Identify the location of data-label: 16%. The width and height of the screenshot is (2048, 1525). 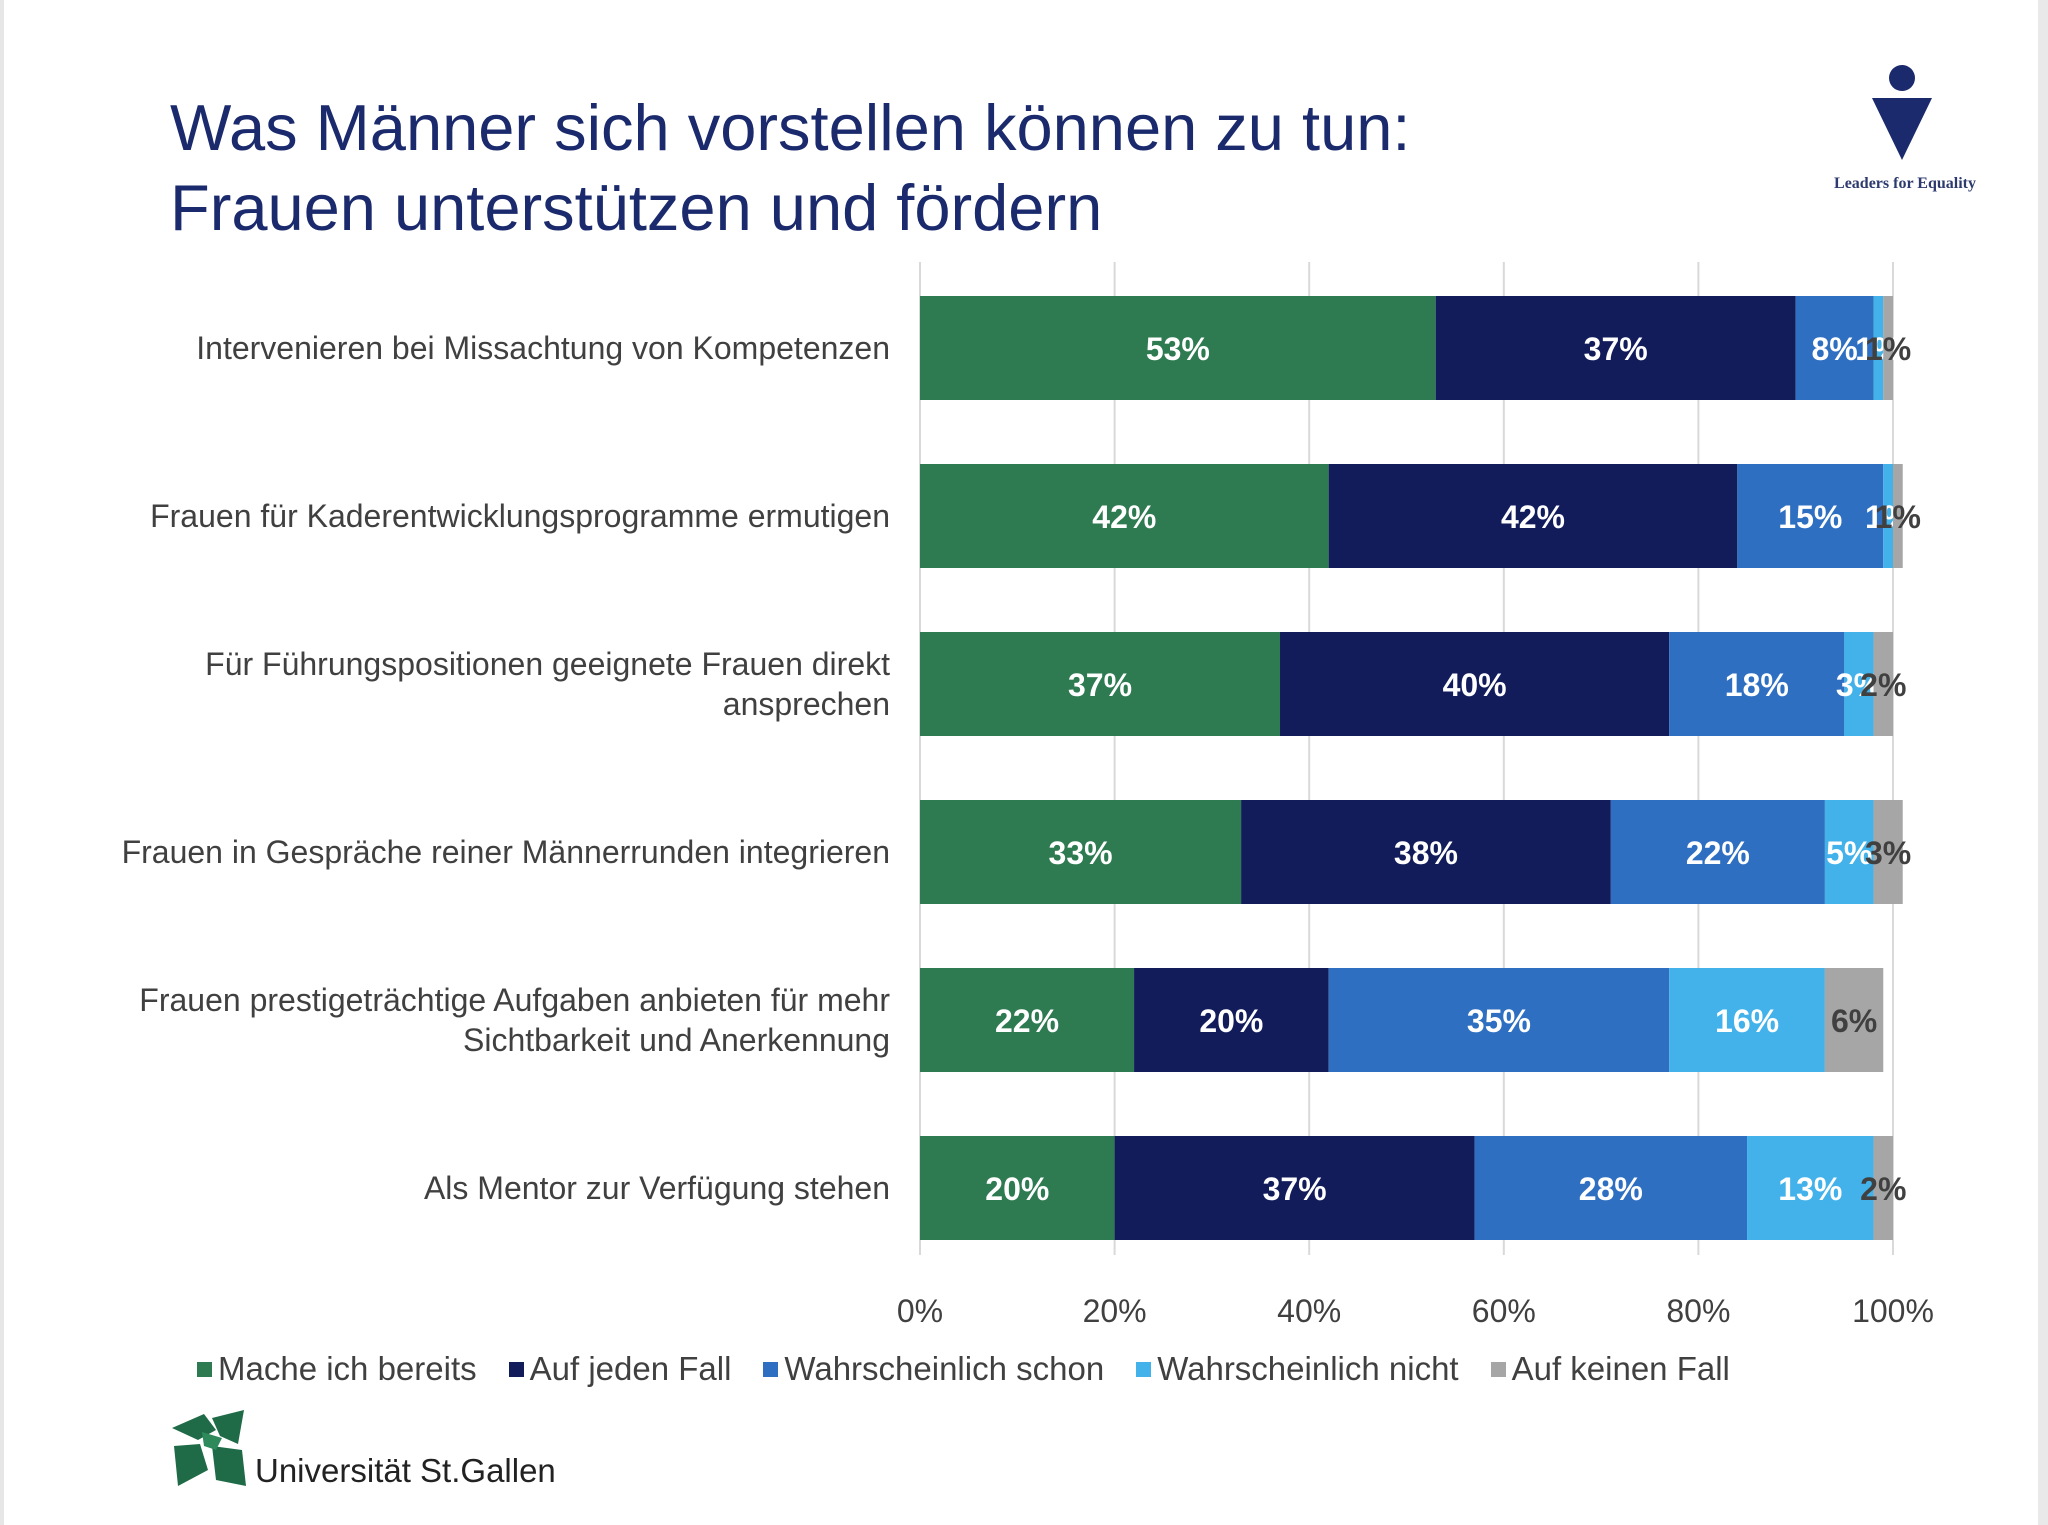
(1747, 1021).